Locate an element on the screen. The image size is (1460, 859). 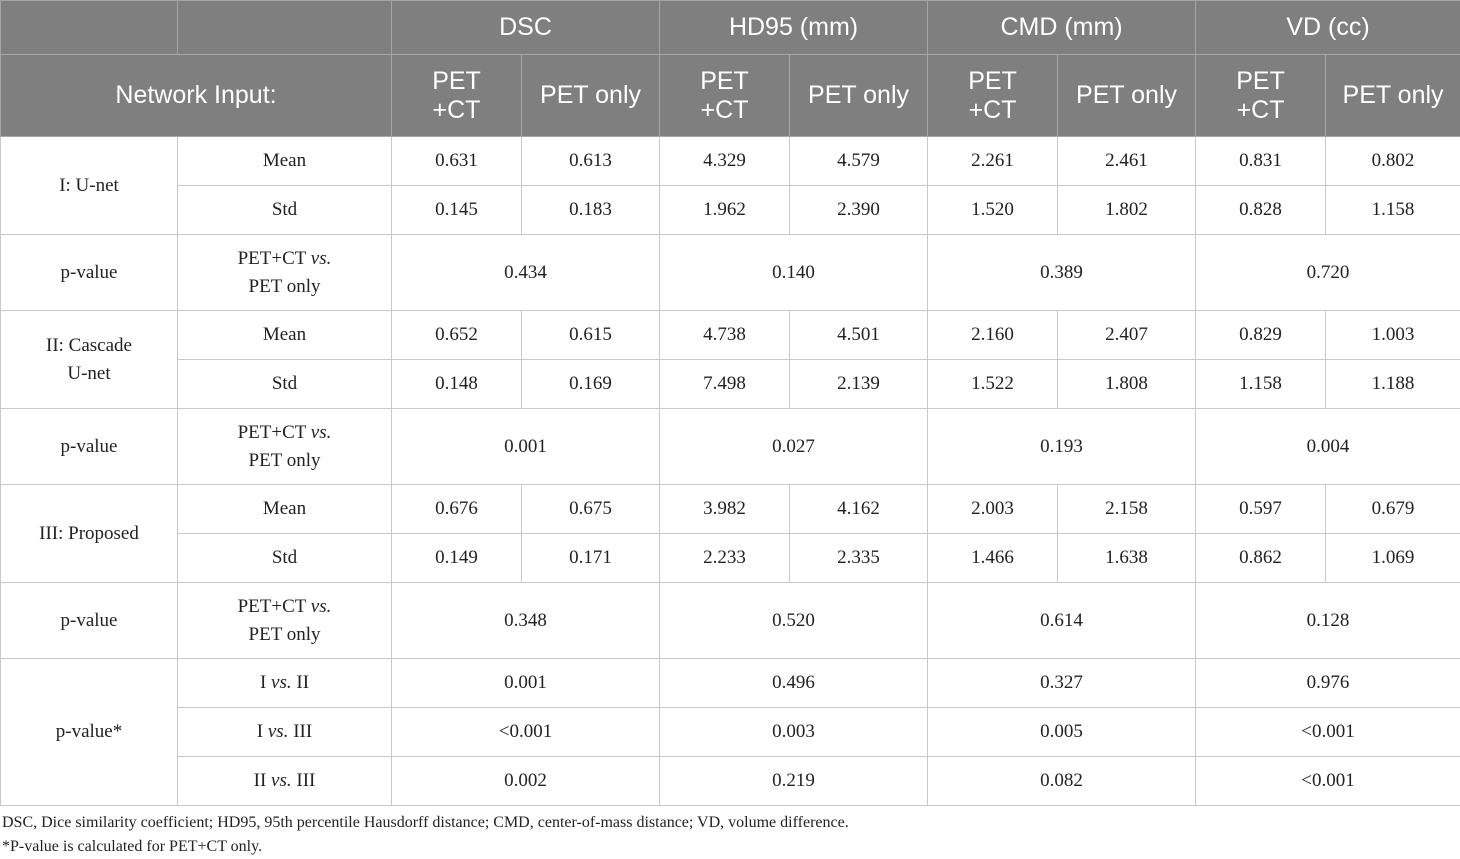
pairwise-comparison-label: I vs. II is located at coordinates (284, 683).